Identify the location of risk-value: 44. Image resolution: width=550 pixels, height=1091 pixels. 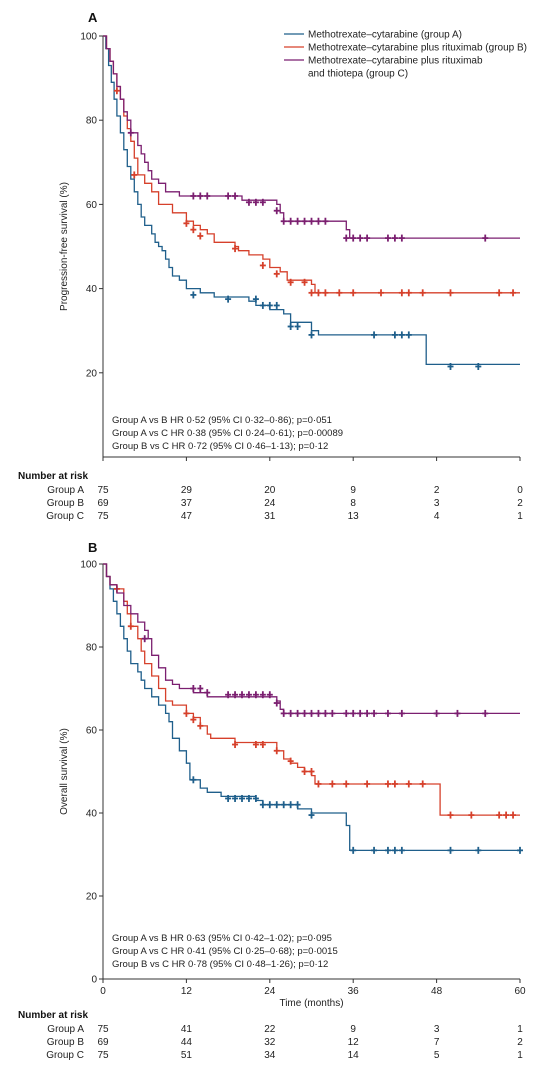
(187, 1042).